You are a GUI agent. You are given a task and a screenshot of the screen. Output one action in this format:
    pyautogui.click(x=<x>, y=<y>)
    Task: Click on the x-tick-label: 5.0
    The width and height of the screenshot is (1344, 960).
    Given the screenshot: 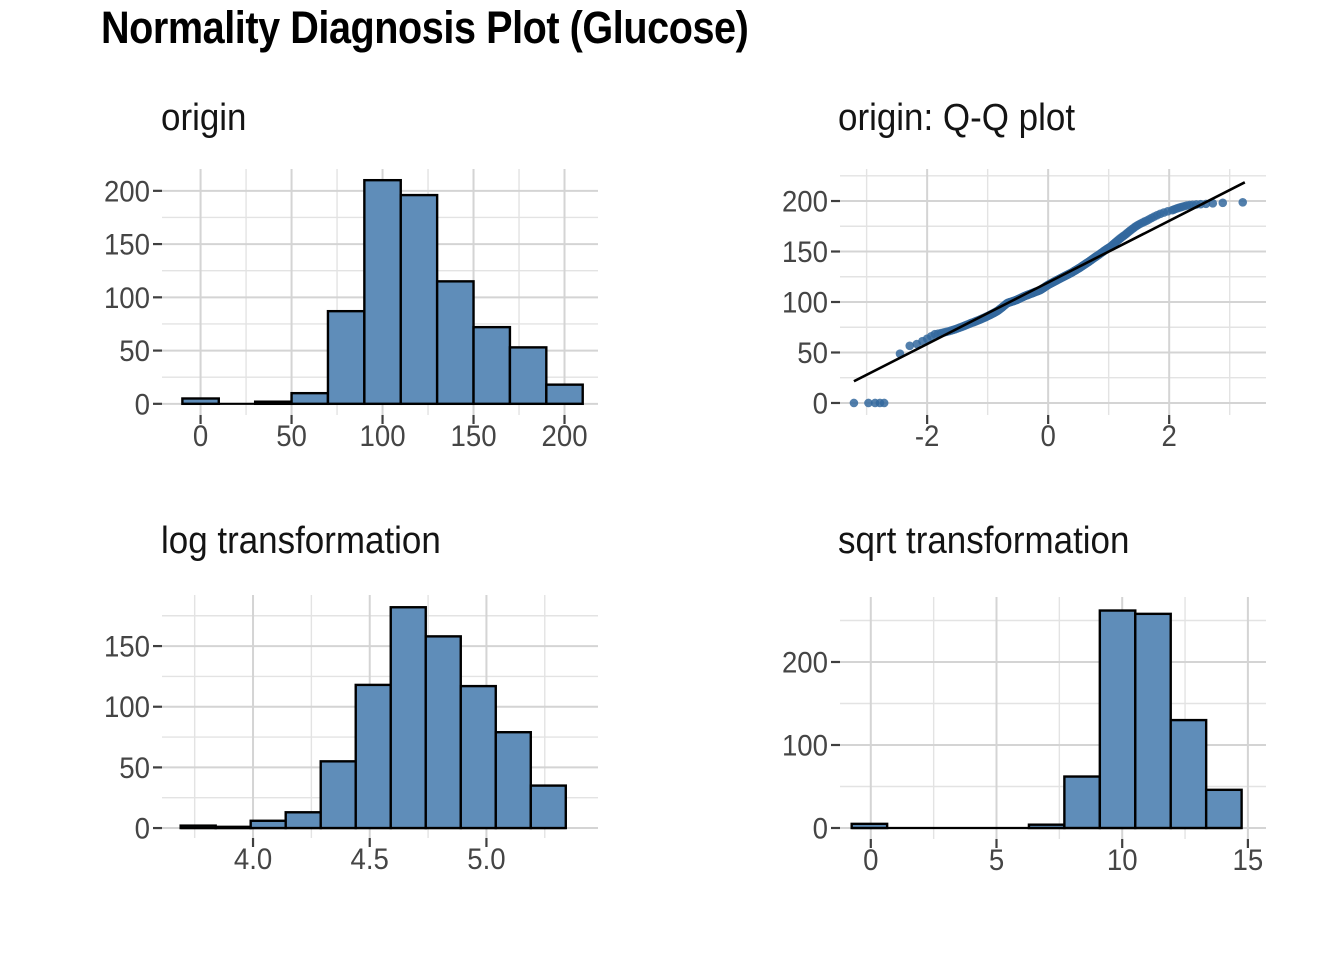 What is the action you would take?
    pyautogui.click(x=486, y=859)
    